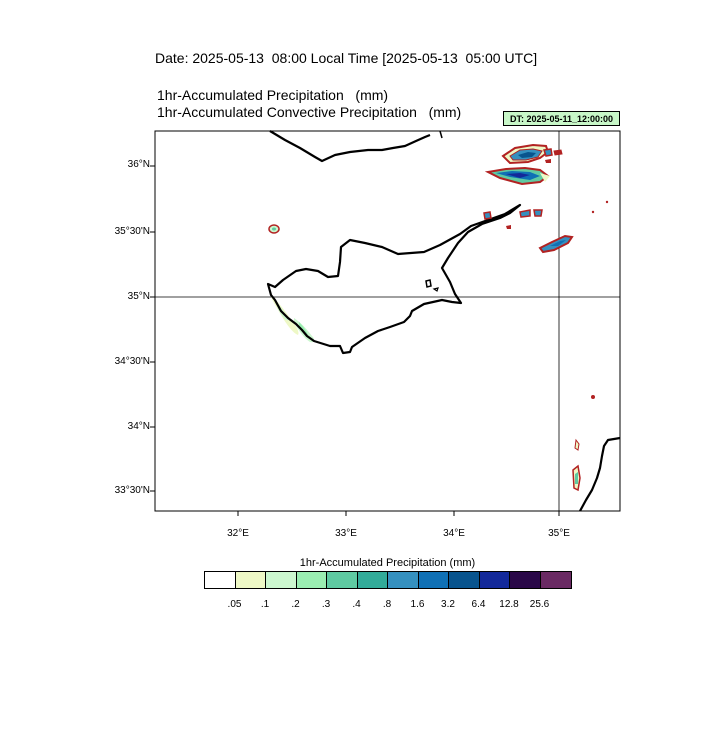  What do you see at coordinates (138, 296) in the screenshot?
I see `lat-label-35n: 35°N` at bounding box center [138, 296].